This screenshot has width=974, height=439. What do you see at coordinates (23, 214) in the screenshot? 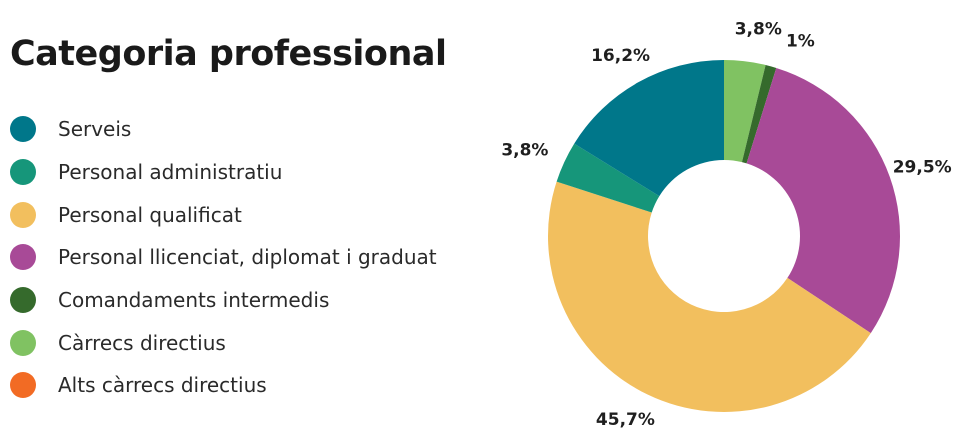
I see `legend-swatch-personal-qualificat` at bounding box center [23, 214].